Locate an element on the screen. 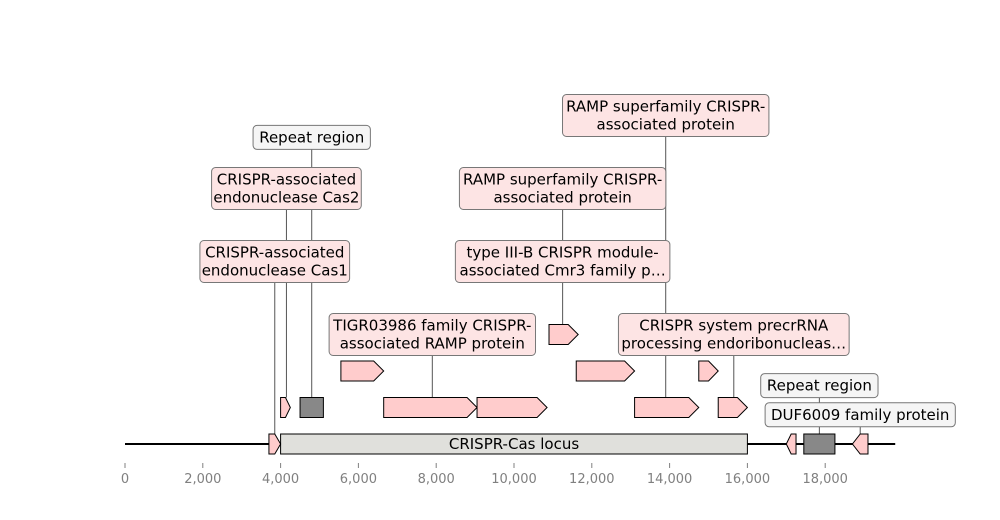 The height and width of the screenshot is (520, 1000). x-tick-label: 16,000 is located at coordinates (748, 479).